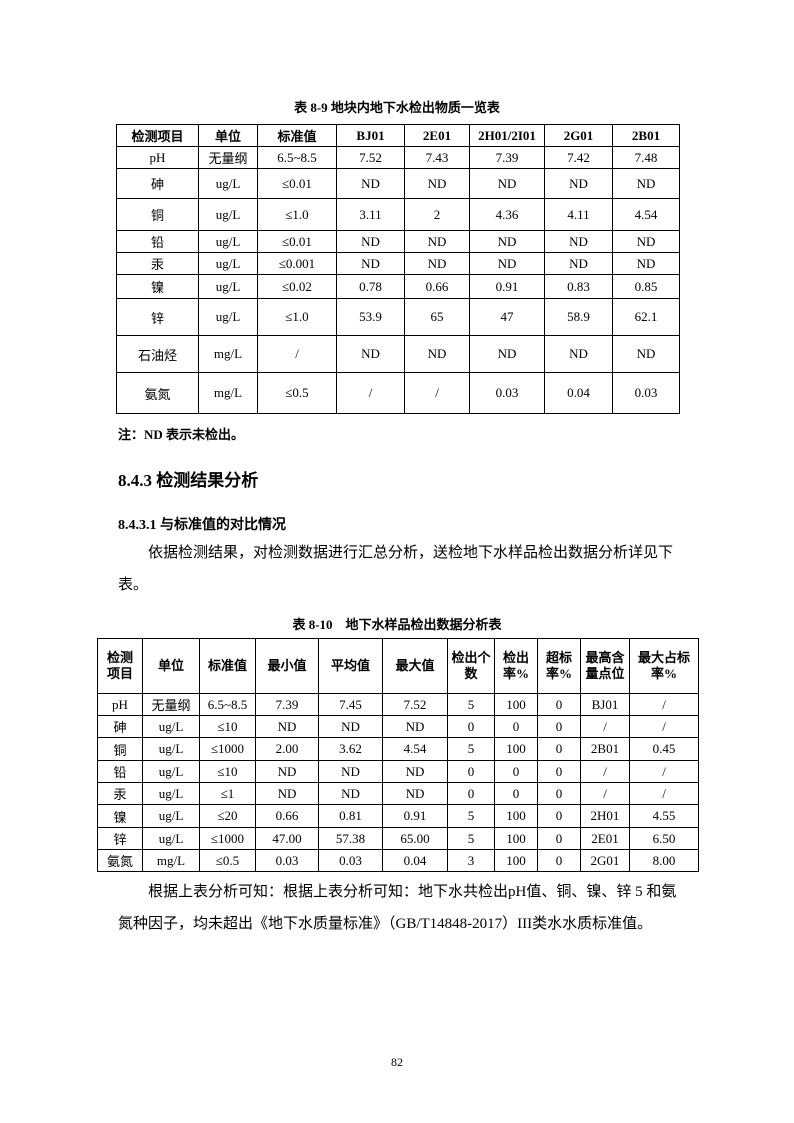 The image size is (794, 1123). What do you see at coordinates (471, 704) in the screenshot?
I see `table-cell: 5` at bounding box center [471, 704].